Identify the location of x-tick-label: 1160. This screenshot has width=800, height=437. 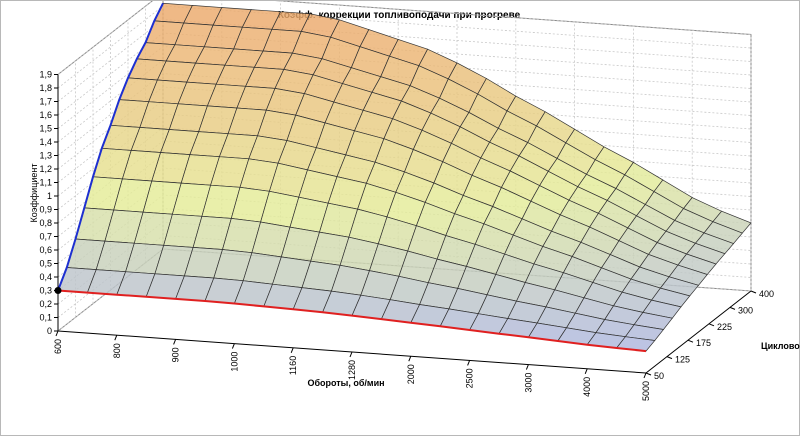
(293, 365).